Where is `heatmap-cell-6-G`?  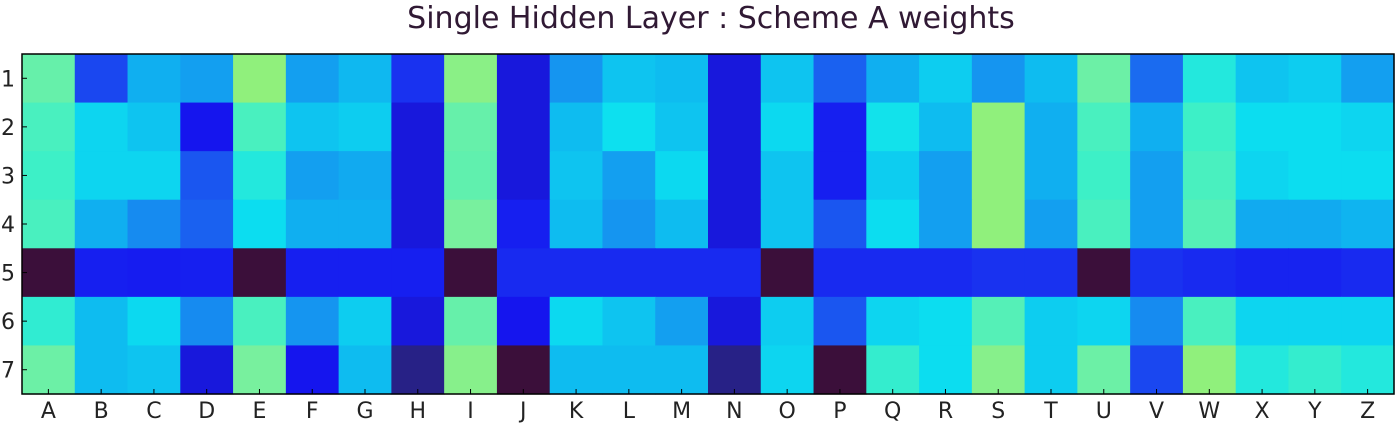
heatmap-cell-6-G is located at coordinates (365, 321).